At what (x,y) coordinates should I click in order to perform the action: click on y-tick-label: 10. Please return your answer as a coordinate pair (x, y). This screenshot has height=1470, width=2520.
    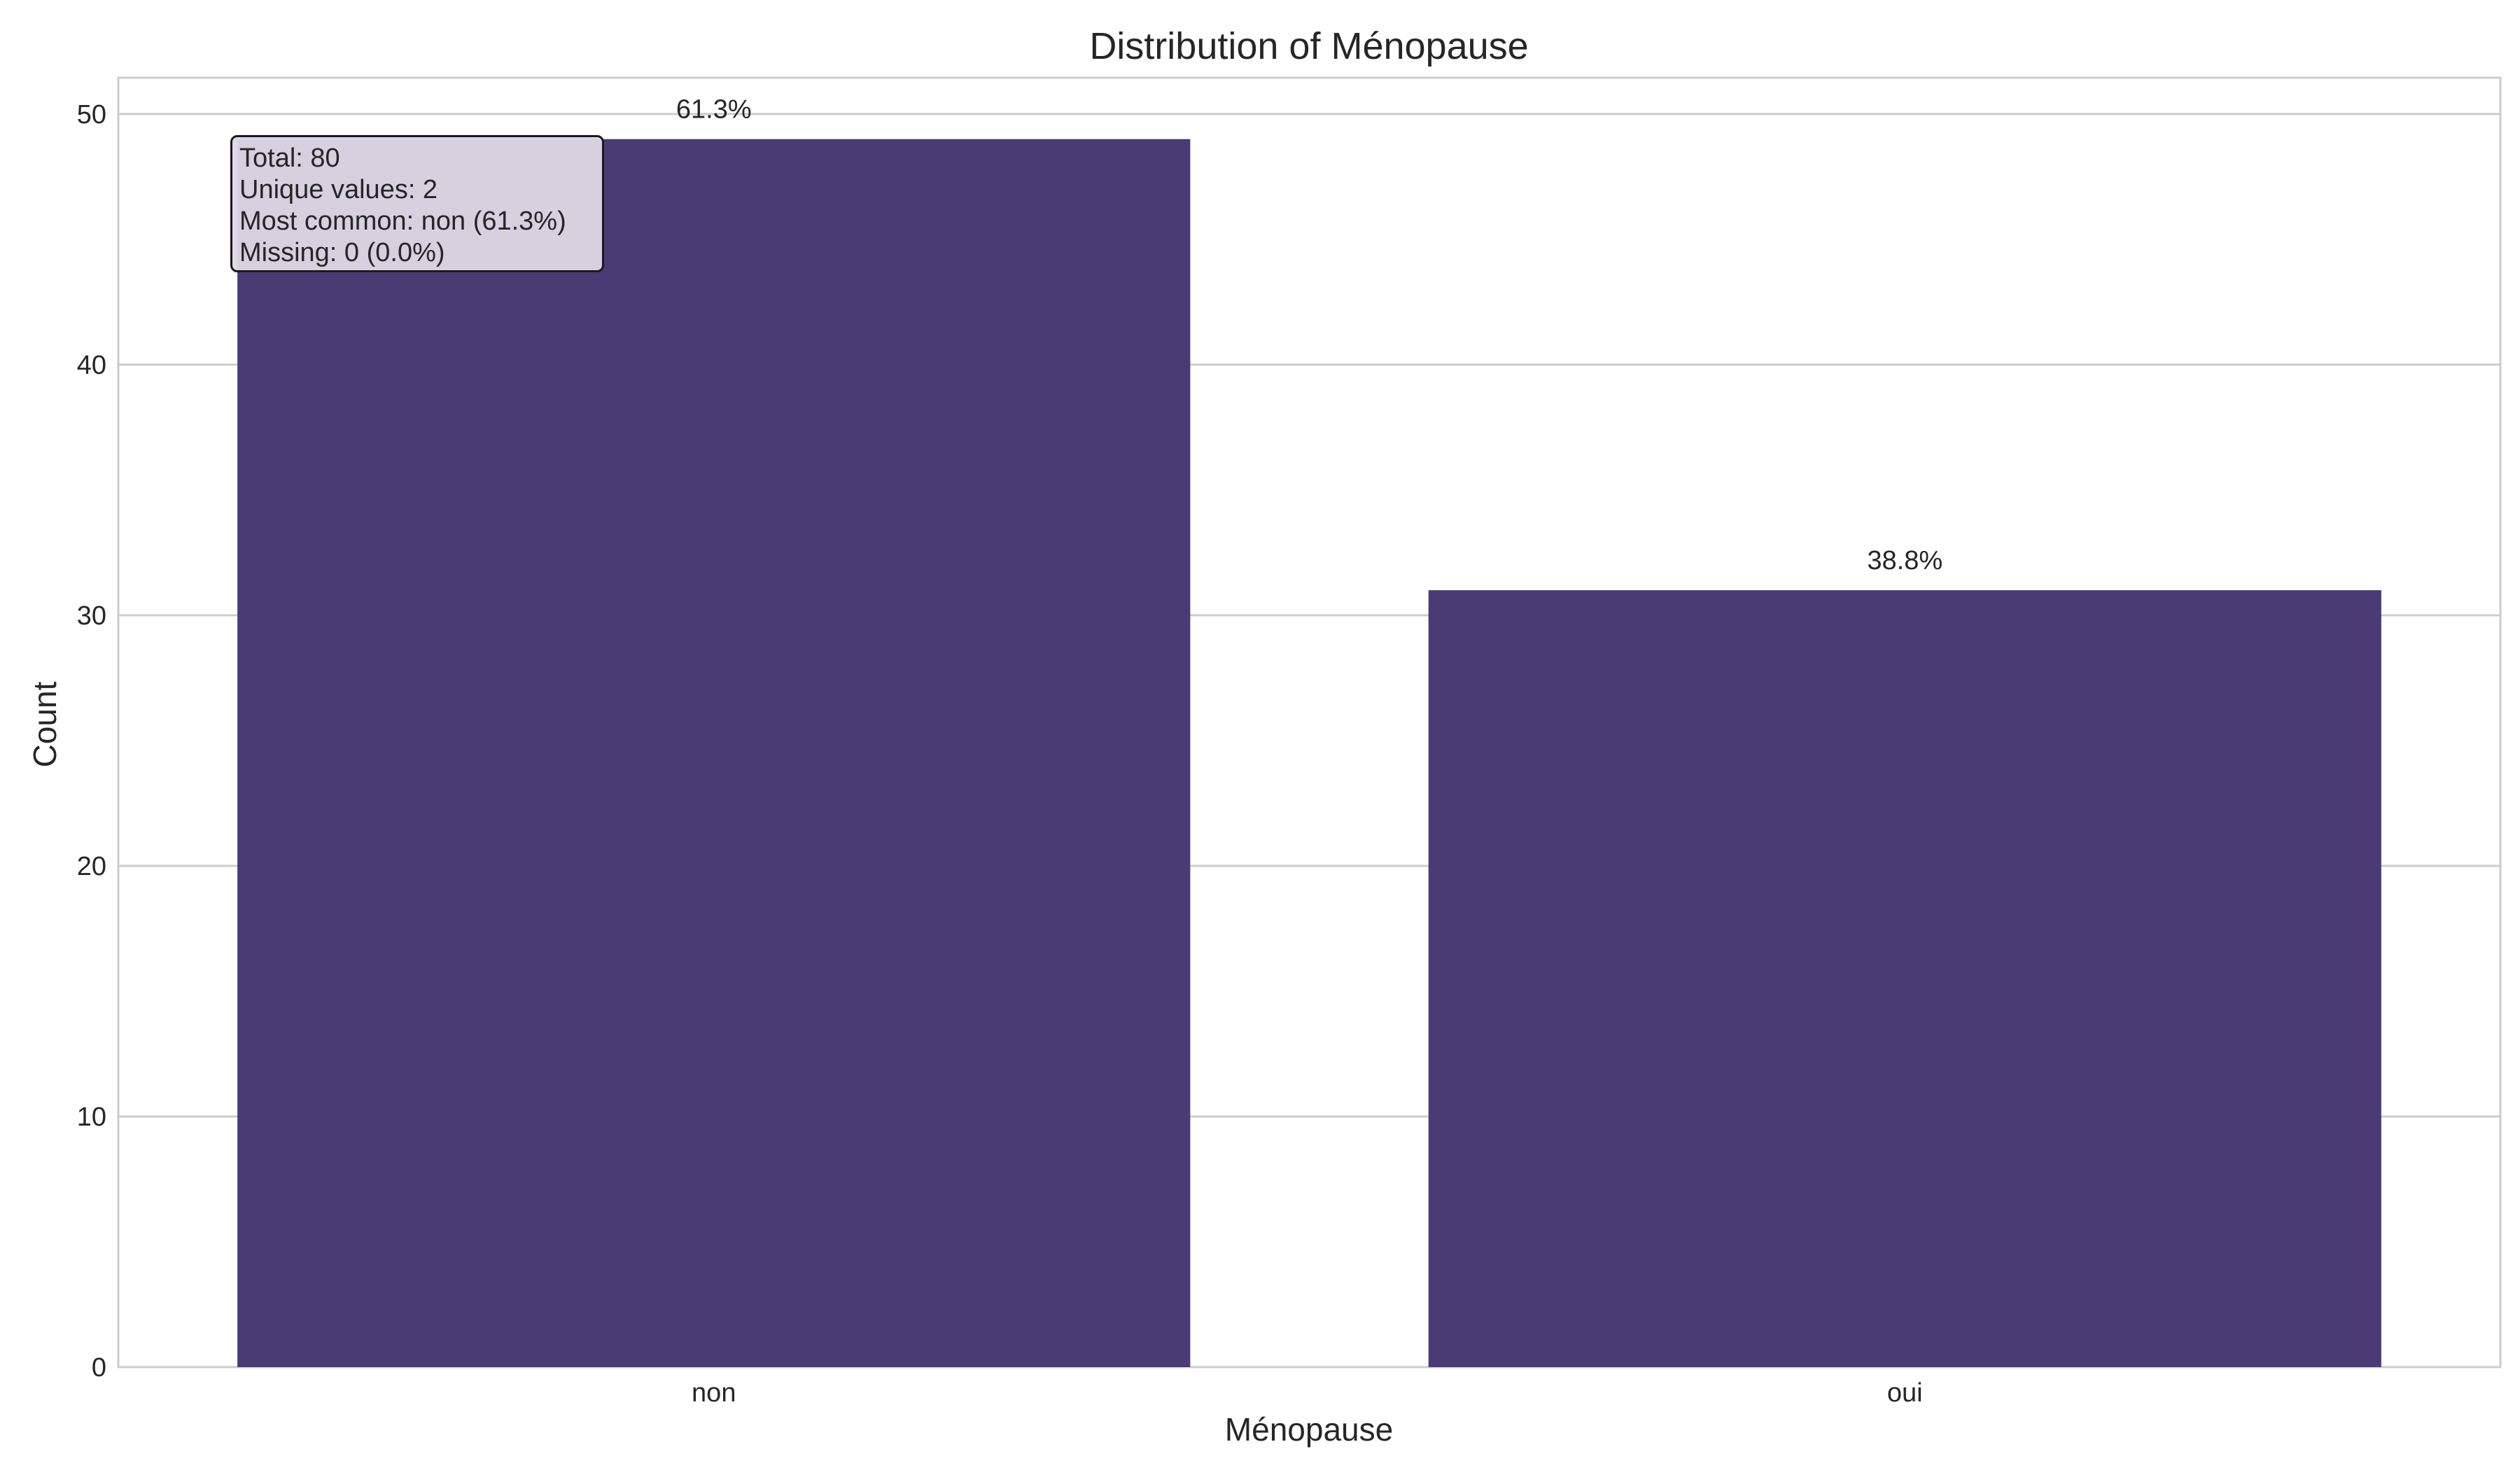
    Looking at the image, I should click on (91, 1117).